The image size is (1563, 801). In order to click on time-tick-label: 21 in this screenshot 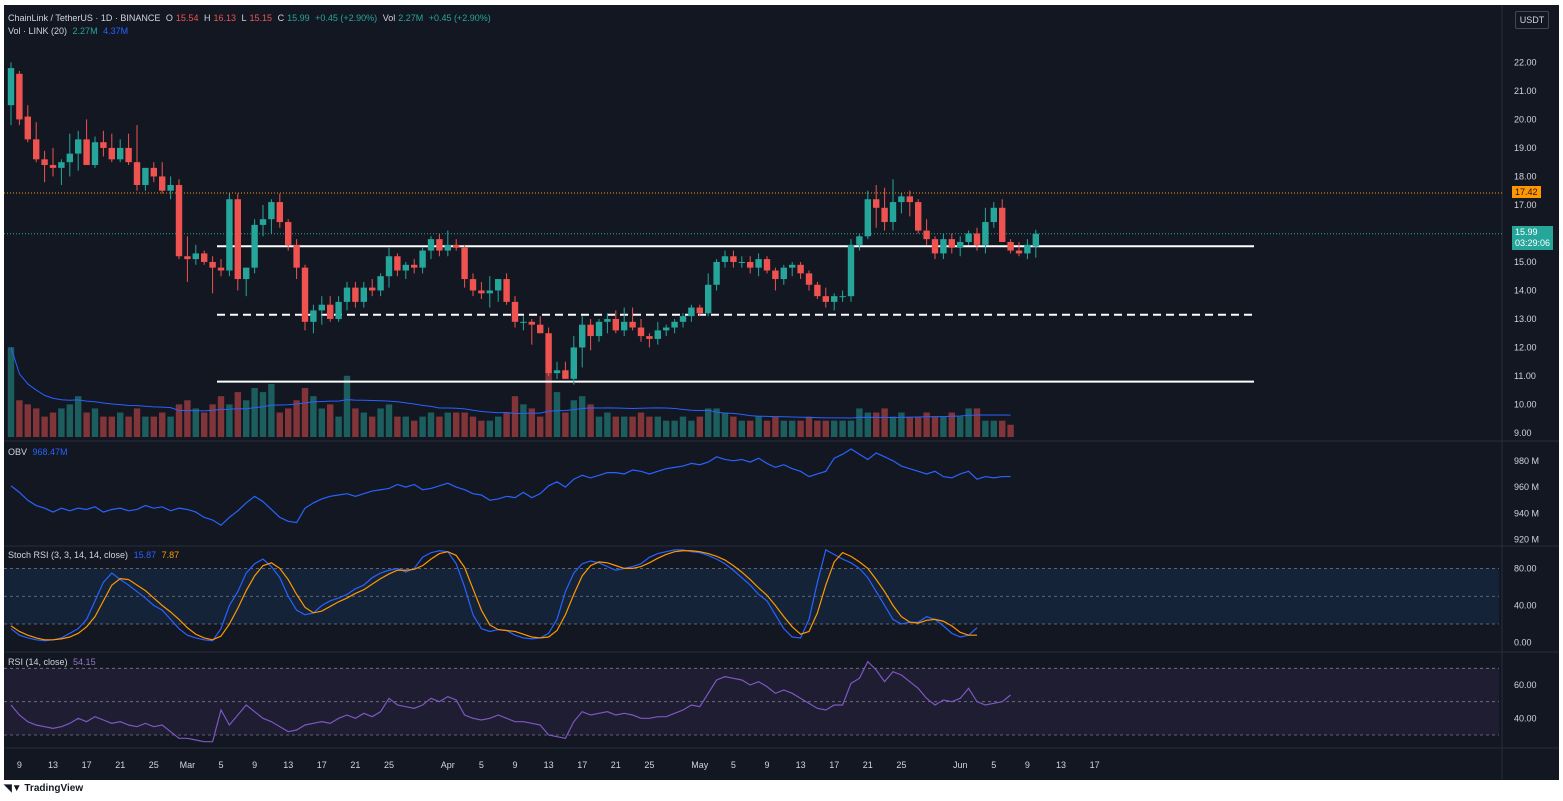, I will do `click(868, 765)`.